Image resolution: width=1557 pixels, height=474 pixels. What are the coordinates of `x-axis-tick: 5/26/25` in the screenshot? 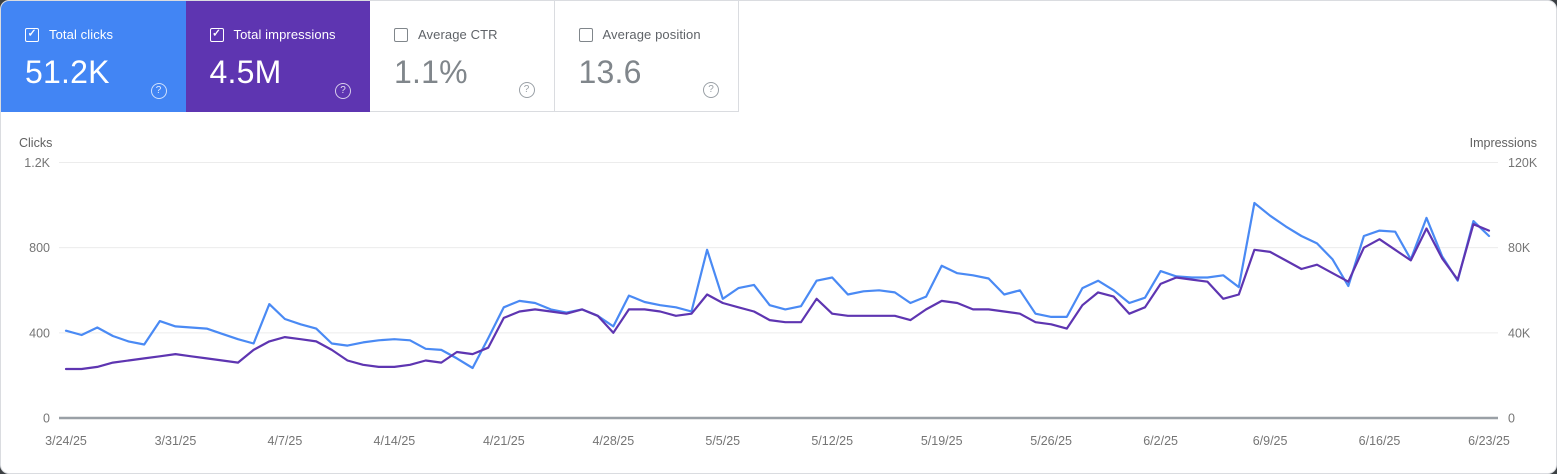 It's located at (1051, 441).